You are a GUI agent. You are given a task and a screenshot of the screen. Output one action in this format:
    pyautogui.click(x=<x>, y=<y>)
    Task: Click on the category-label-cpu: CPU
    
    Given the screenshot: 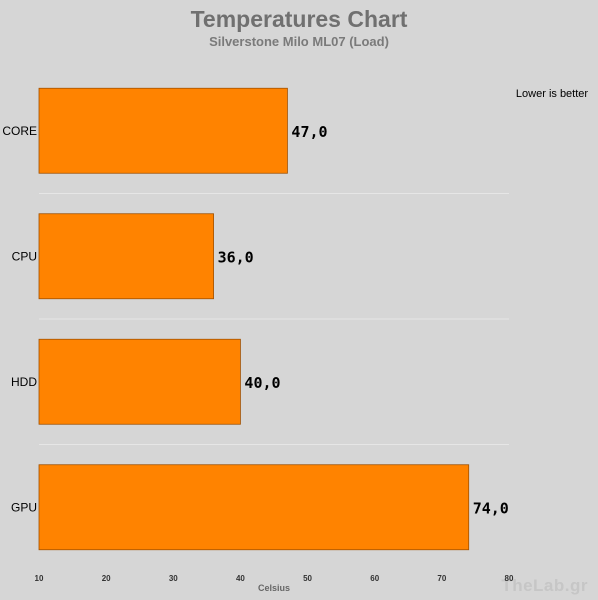 What is the action you would take?
    pyautogui.click(x=24, y=256)
    